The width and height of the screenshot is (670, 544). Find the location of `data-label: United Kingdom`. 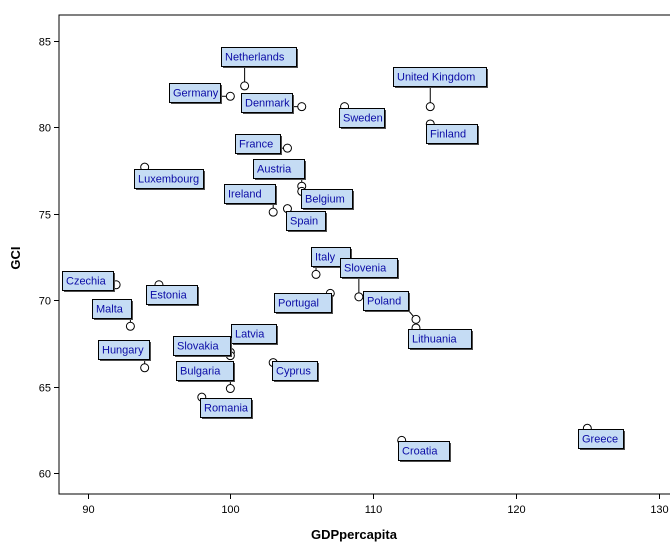

data-label: United Kingdom is located at coordinates (440, 77).